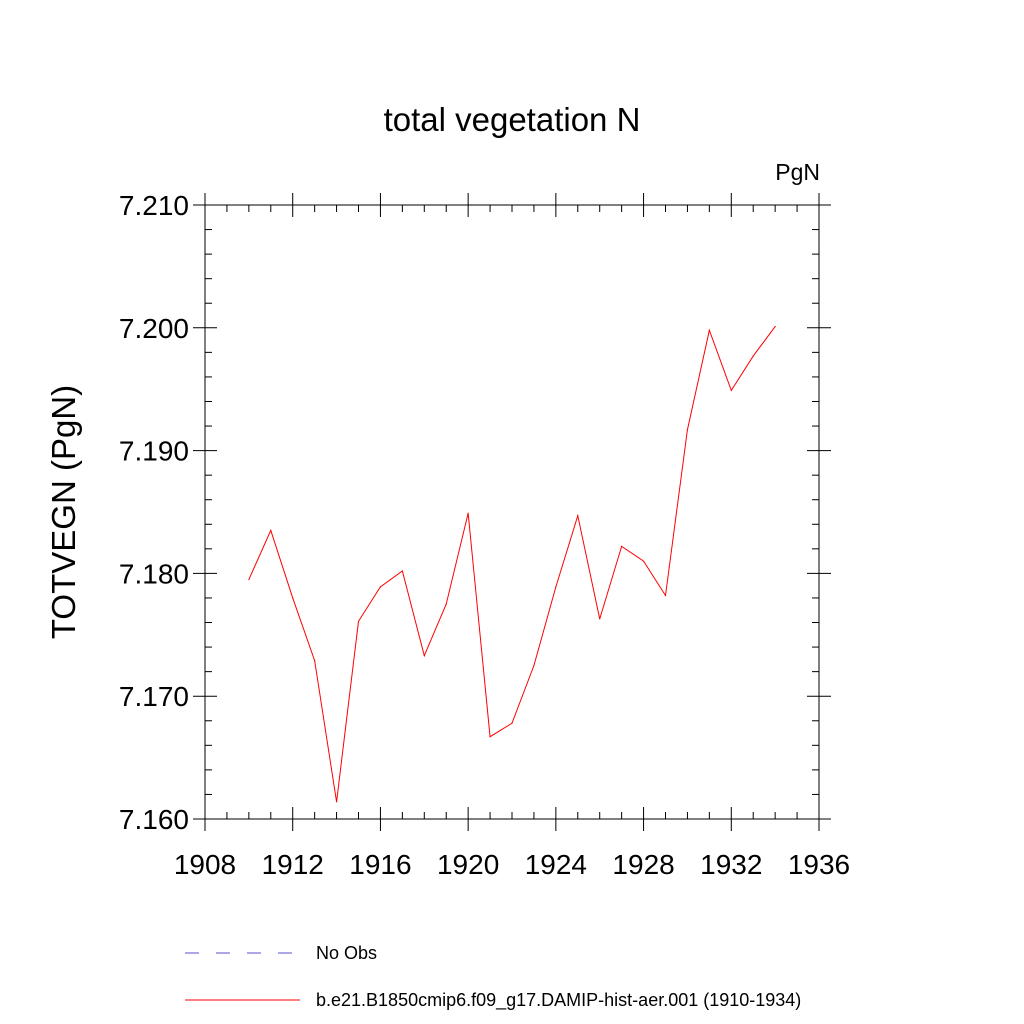 This screenshot has height=1024, width=1024. What do you see at coordinates (512, 864) in the screenshot?
I see `x-tick-labels: 1908 1912 1916 1920 1924 1928 1932 1936` at bounding box center [512, 864].